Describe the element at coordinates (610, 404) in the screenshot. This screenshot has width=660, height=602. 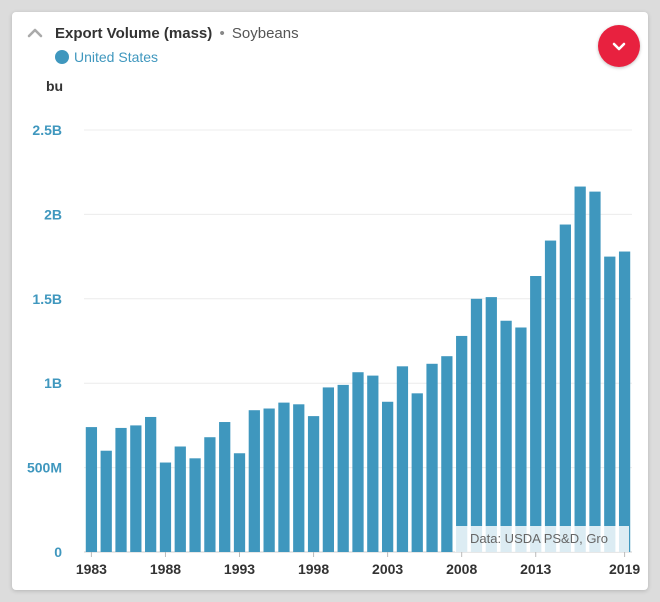
I see `bar-2018` at that location.